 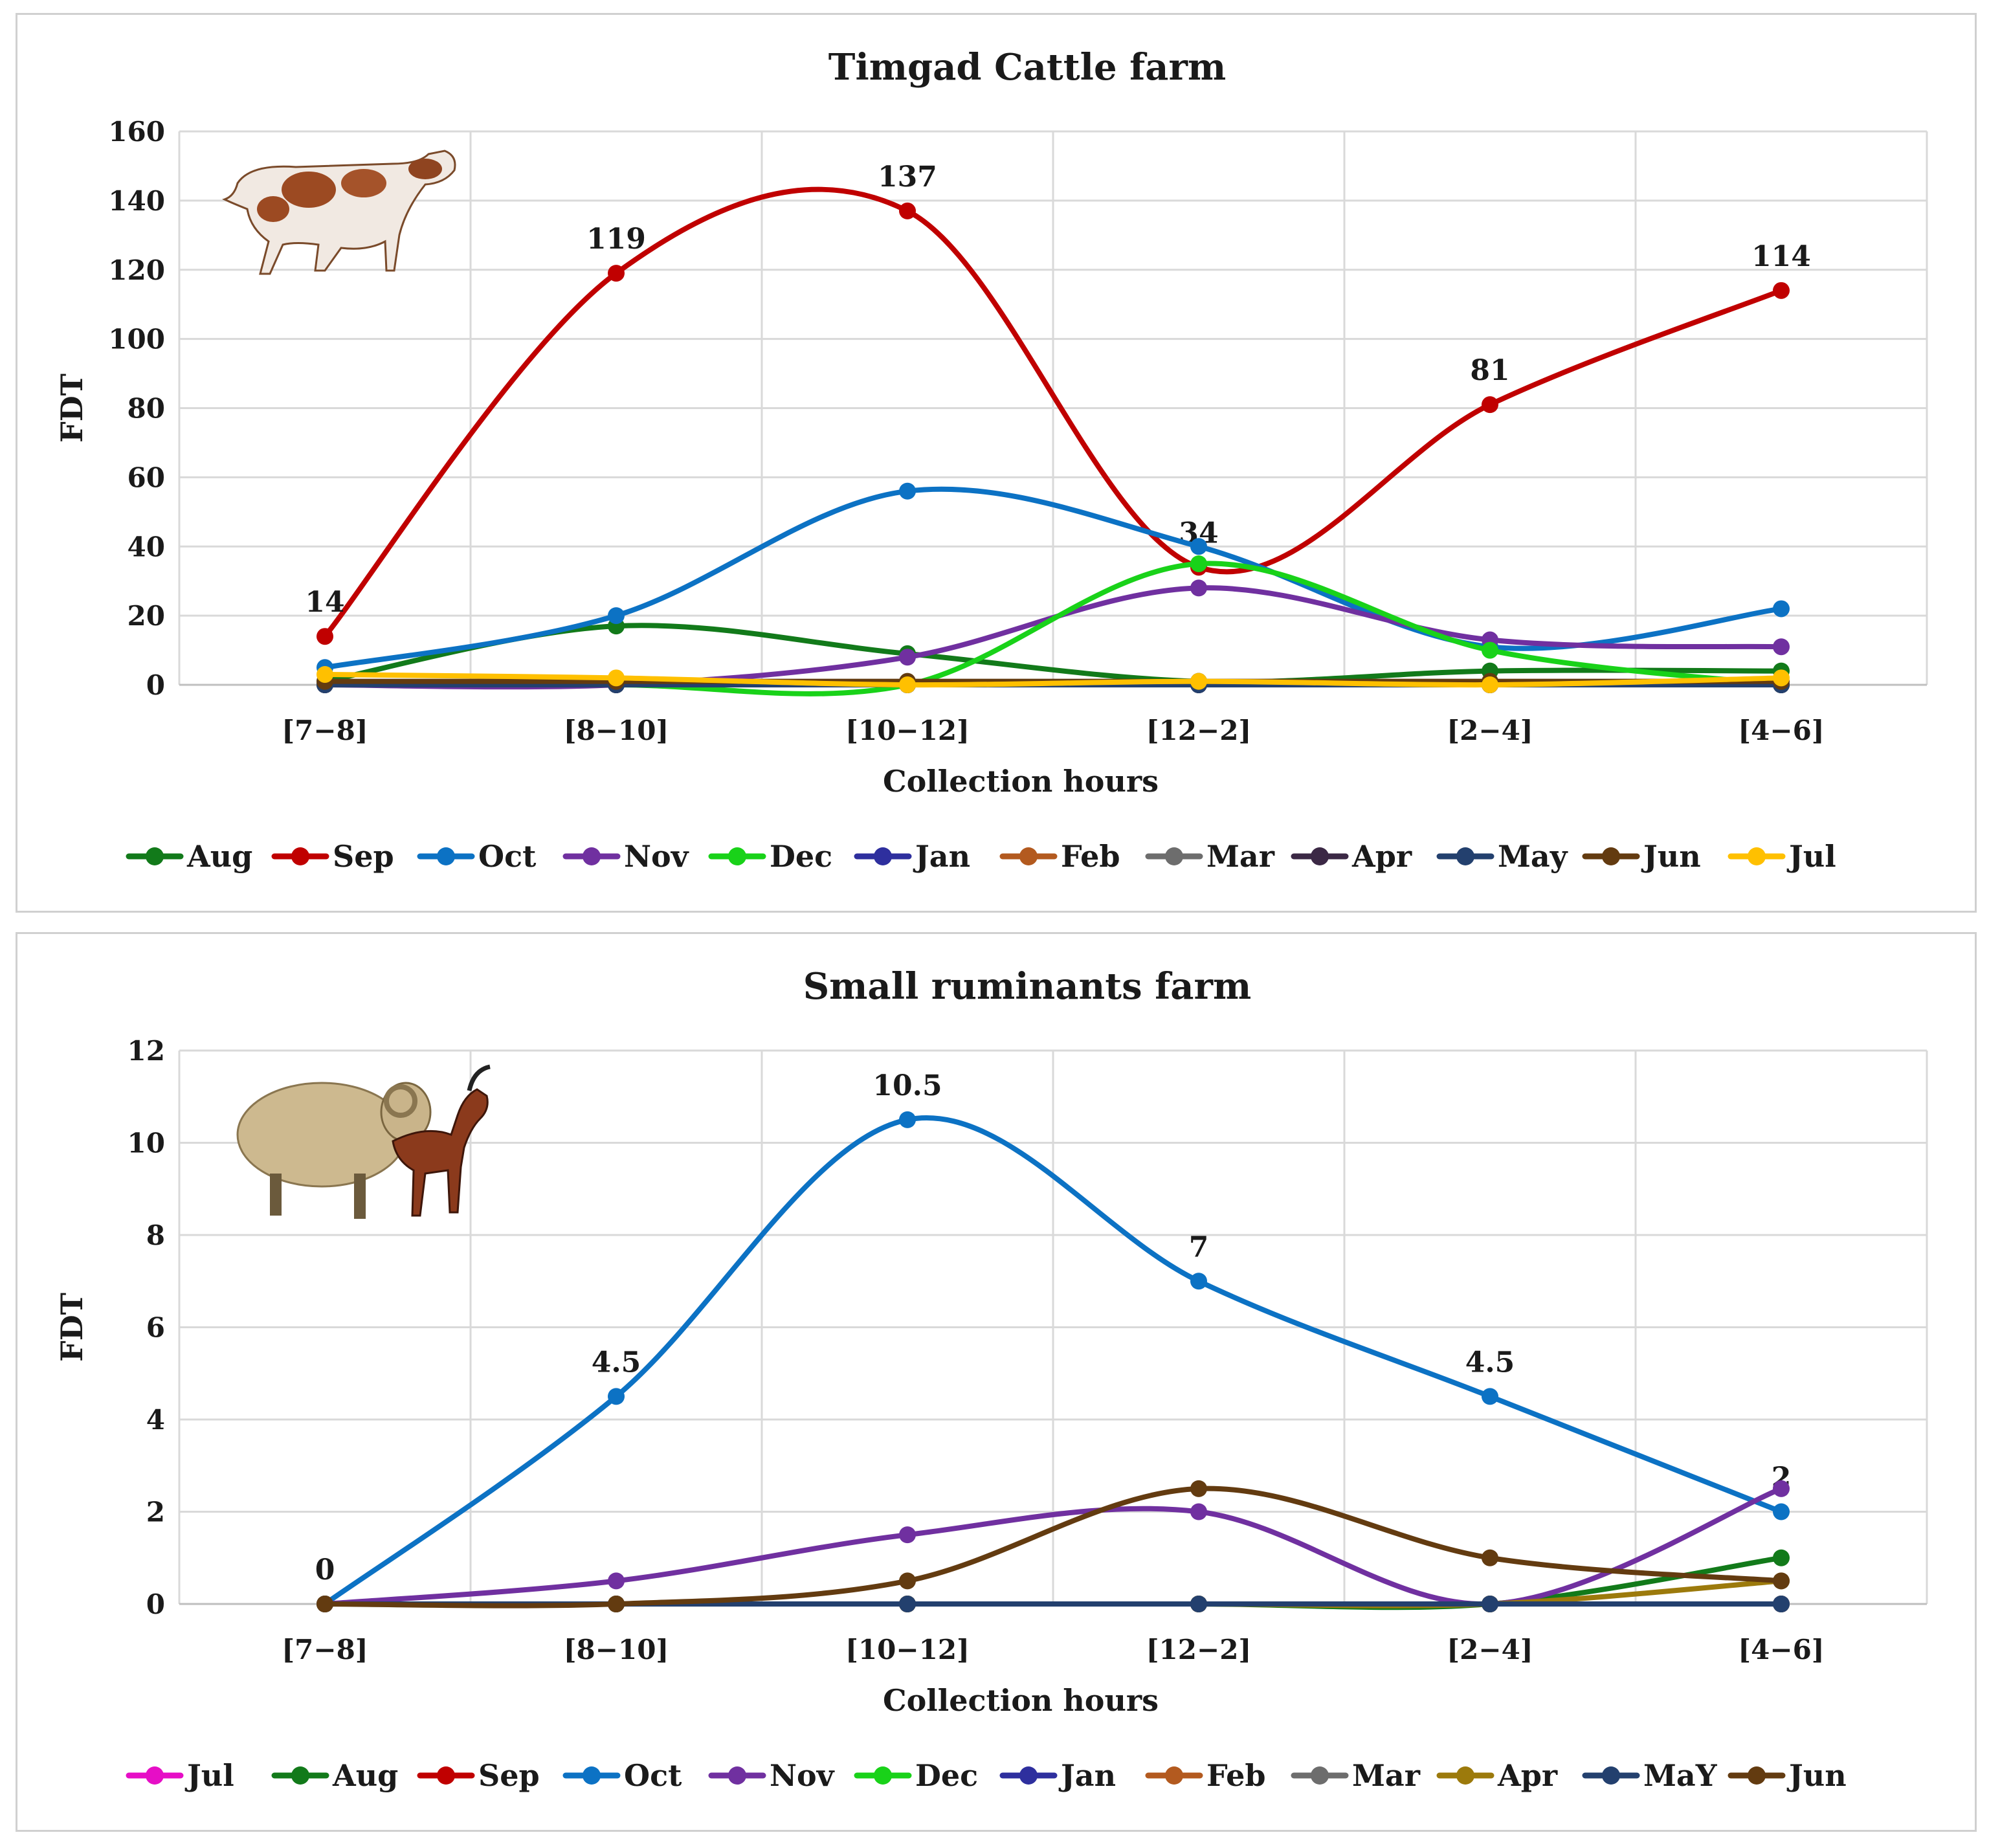 I want to click on y-tick-label: 20, so click(x=147, y=616).